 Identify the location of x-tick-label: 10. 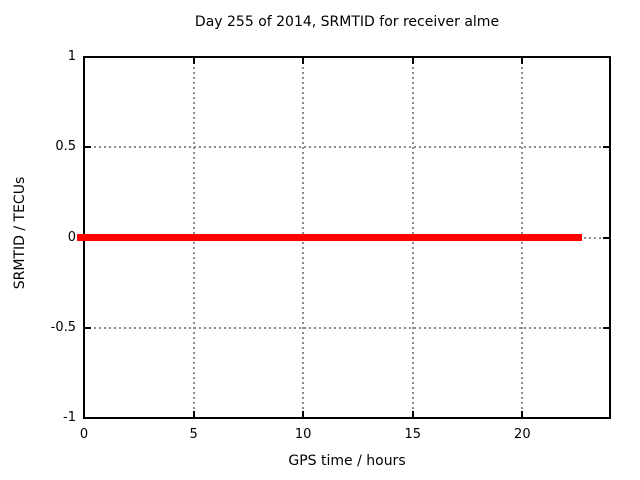
(303, 434).